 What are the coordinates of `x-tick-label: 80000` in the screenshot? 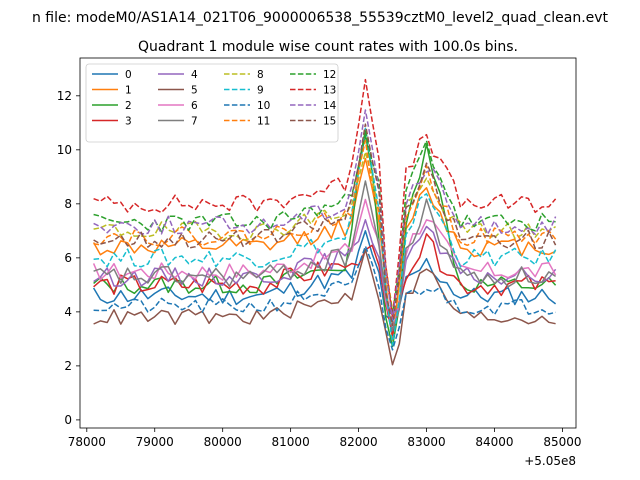 It's located at (223, 442).